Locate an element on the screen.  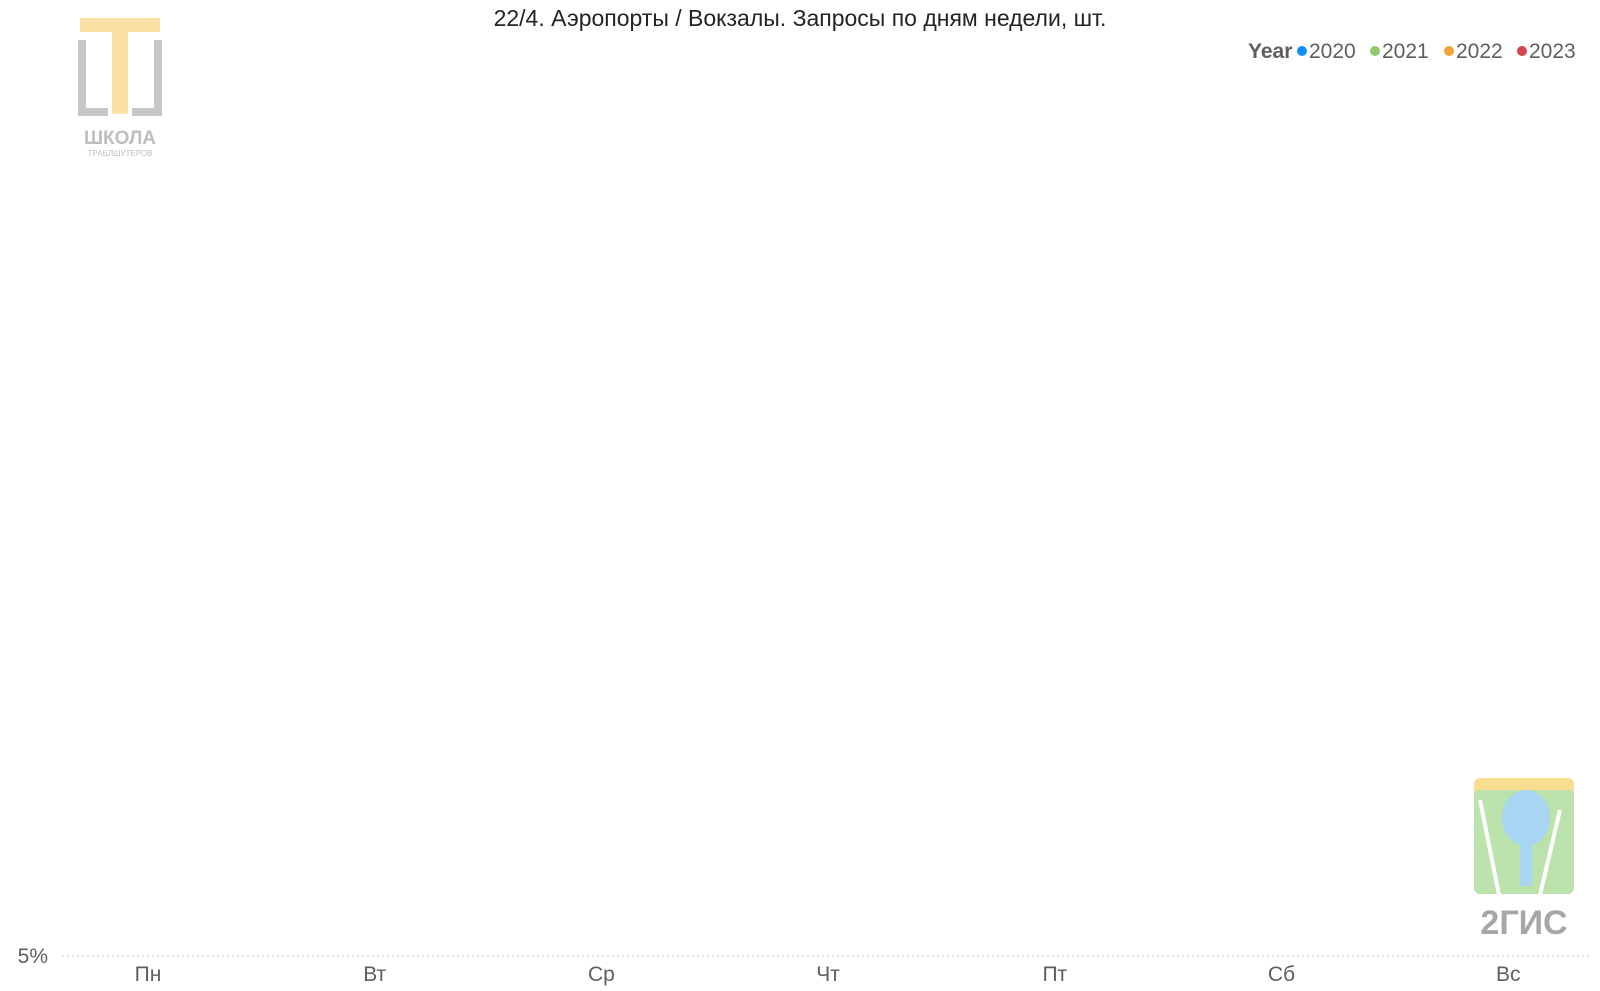
legend-label: 2020 is located at coordinates (1332, 51).